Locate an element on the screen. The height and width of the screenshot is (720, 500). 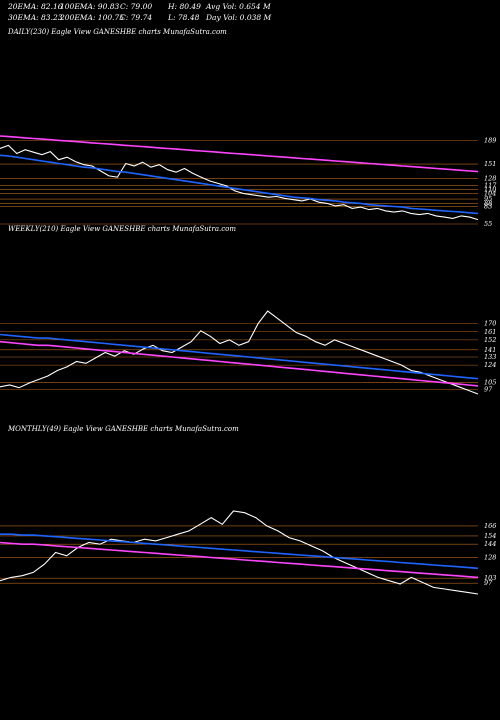
ema20: 20EMA: 82.16 is located at coordinates (35, 6).